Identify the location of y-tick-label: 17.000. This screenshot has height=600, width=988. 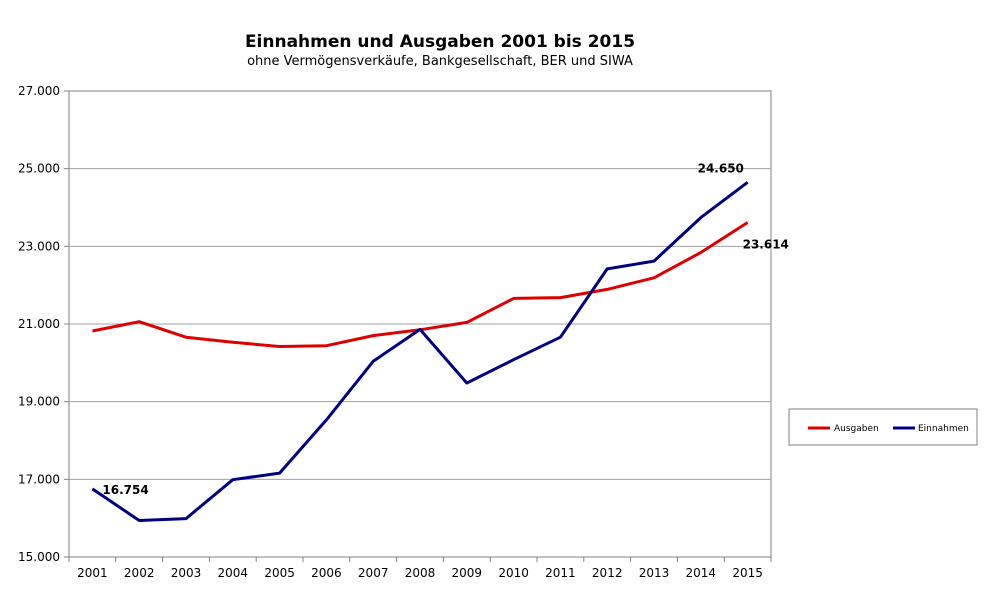
(39, 479).